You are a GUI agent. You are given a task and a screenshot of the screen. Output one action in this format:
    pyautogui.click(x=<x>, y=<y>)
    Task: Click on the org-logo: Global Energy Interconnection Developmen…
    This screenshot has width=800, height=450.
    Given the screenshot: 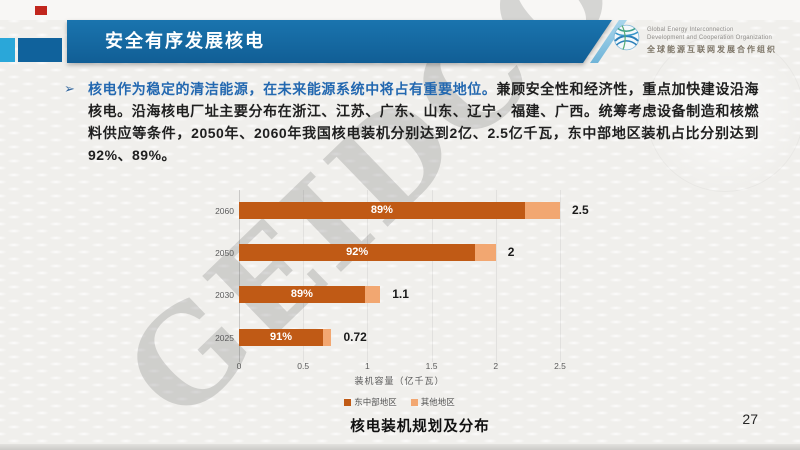 What is the action you would take?
    pyautogui.click(x=695, y=39)
    